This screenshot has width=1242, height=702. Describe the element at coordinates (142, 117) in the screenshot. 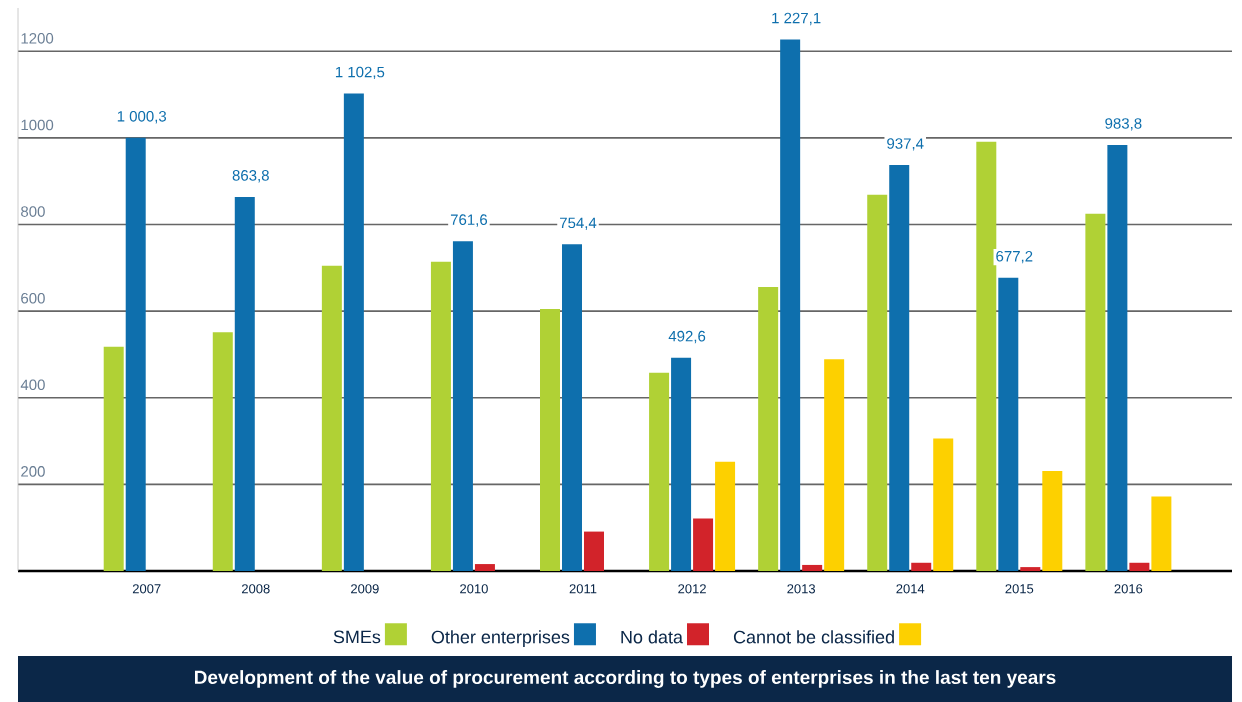

I see `data-label: 1 000,3` at that location.